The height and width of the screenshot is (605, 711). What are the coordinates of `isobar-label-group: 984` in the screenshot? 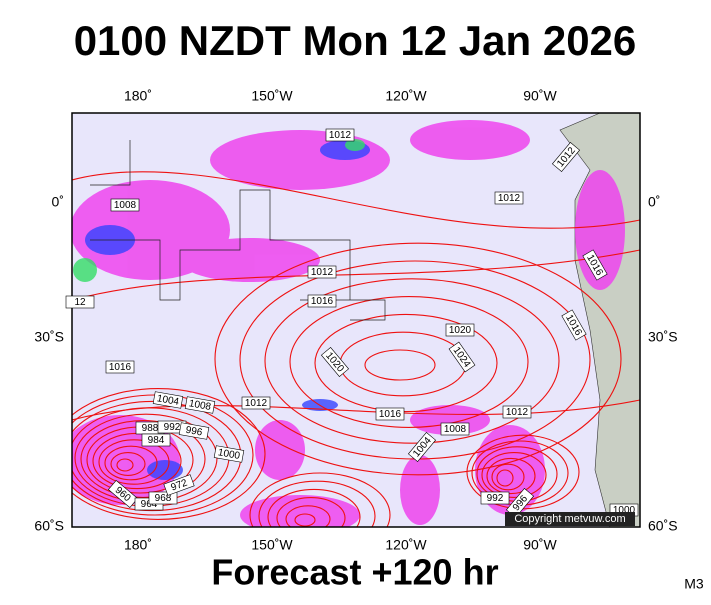 It's located at (156, 440).